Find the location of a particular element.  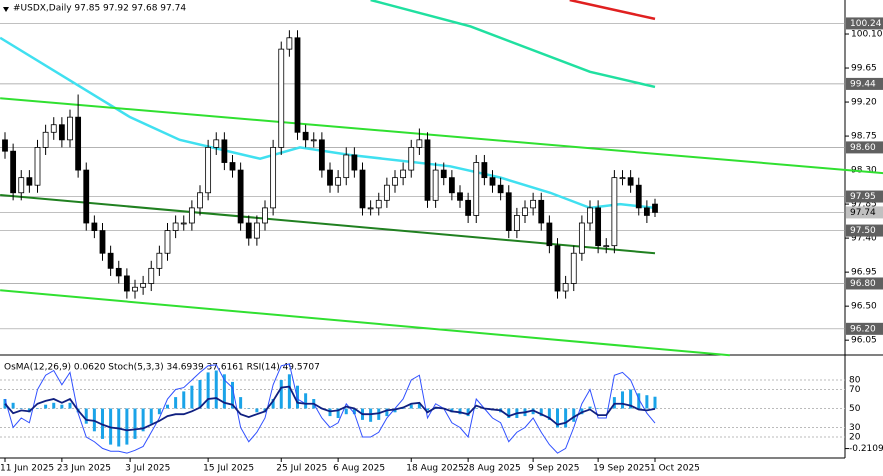

ind-tick-label: 70 is located at coordinates (855, 390).